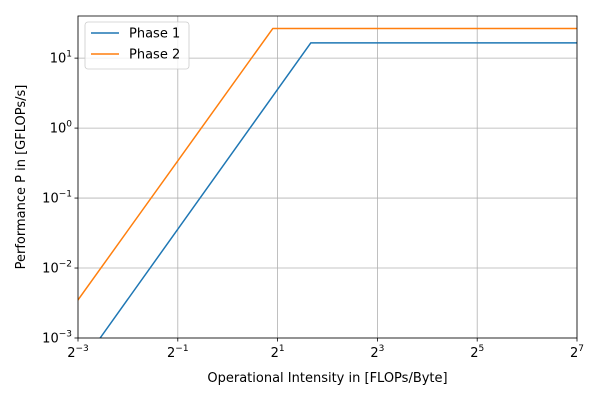 The image size is (600, 400). I want to click on y-axis-label: Performance P in [GFLOPs/s], so click(21, 177).